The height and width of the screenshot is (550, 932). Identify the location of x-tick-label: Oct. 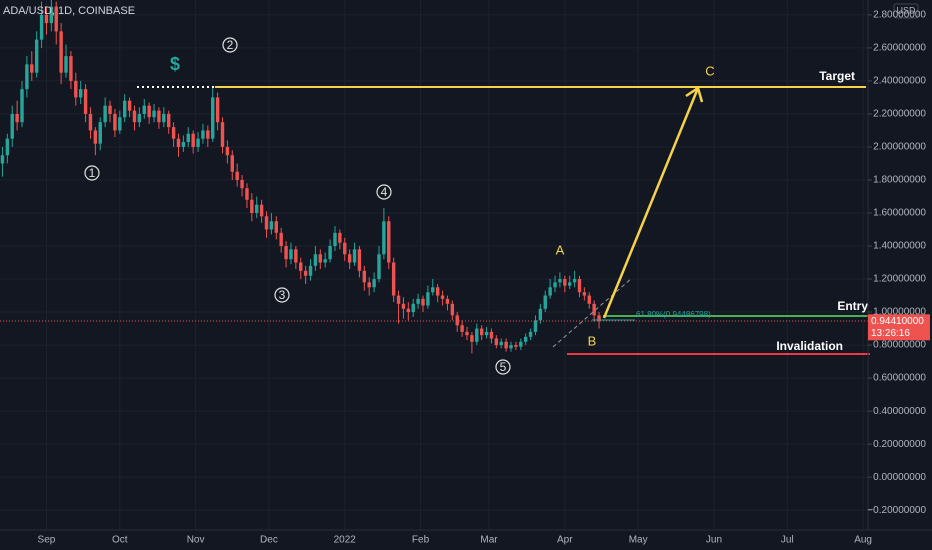
(120, 540).